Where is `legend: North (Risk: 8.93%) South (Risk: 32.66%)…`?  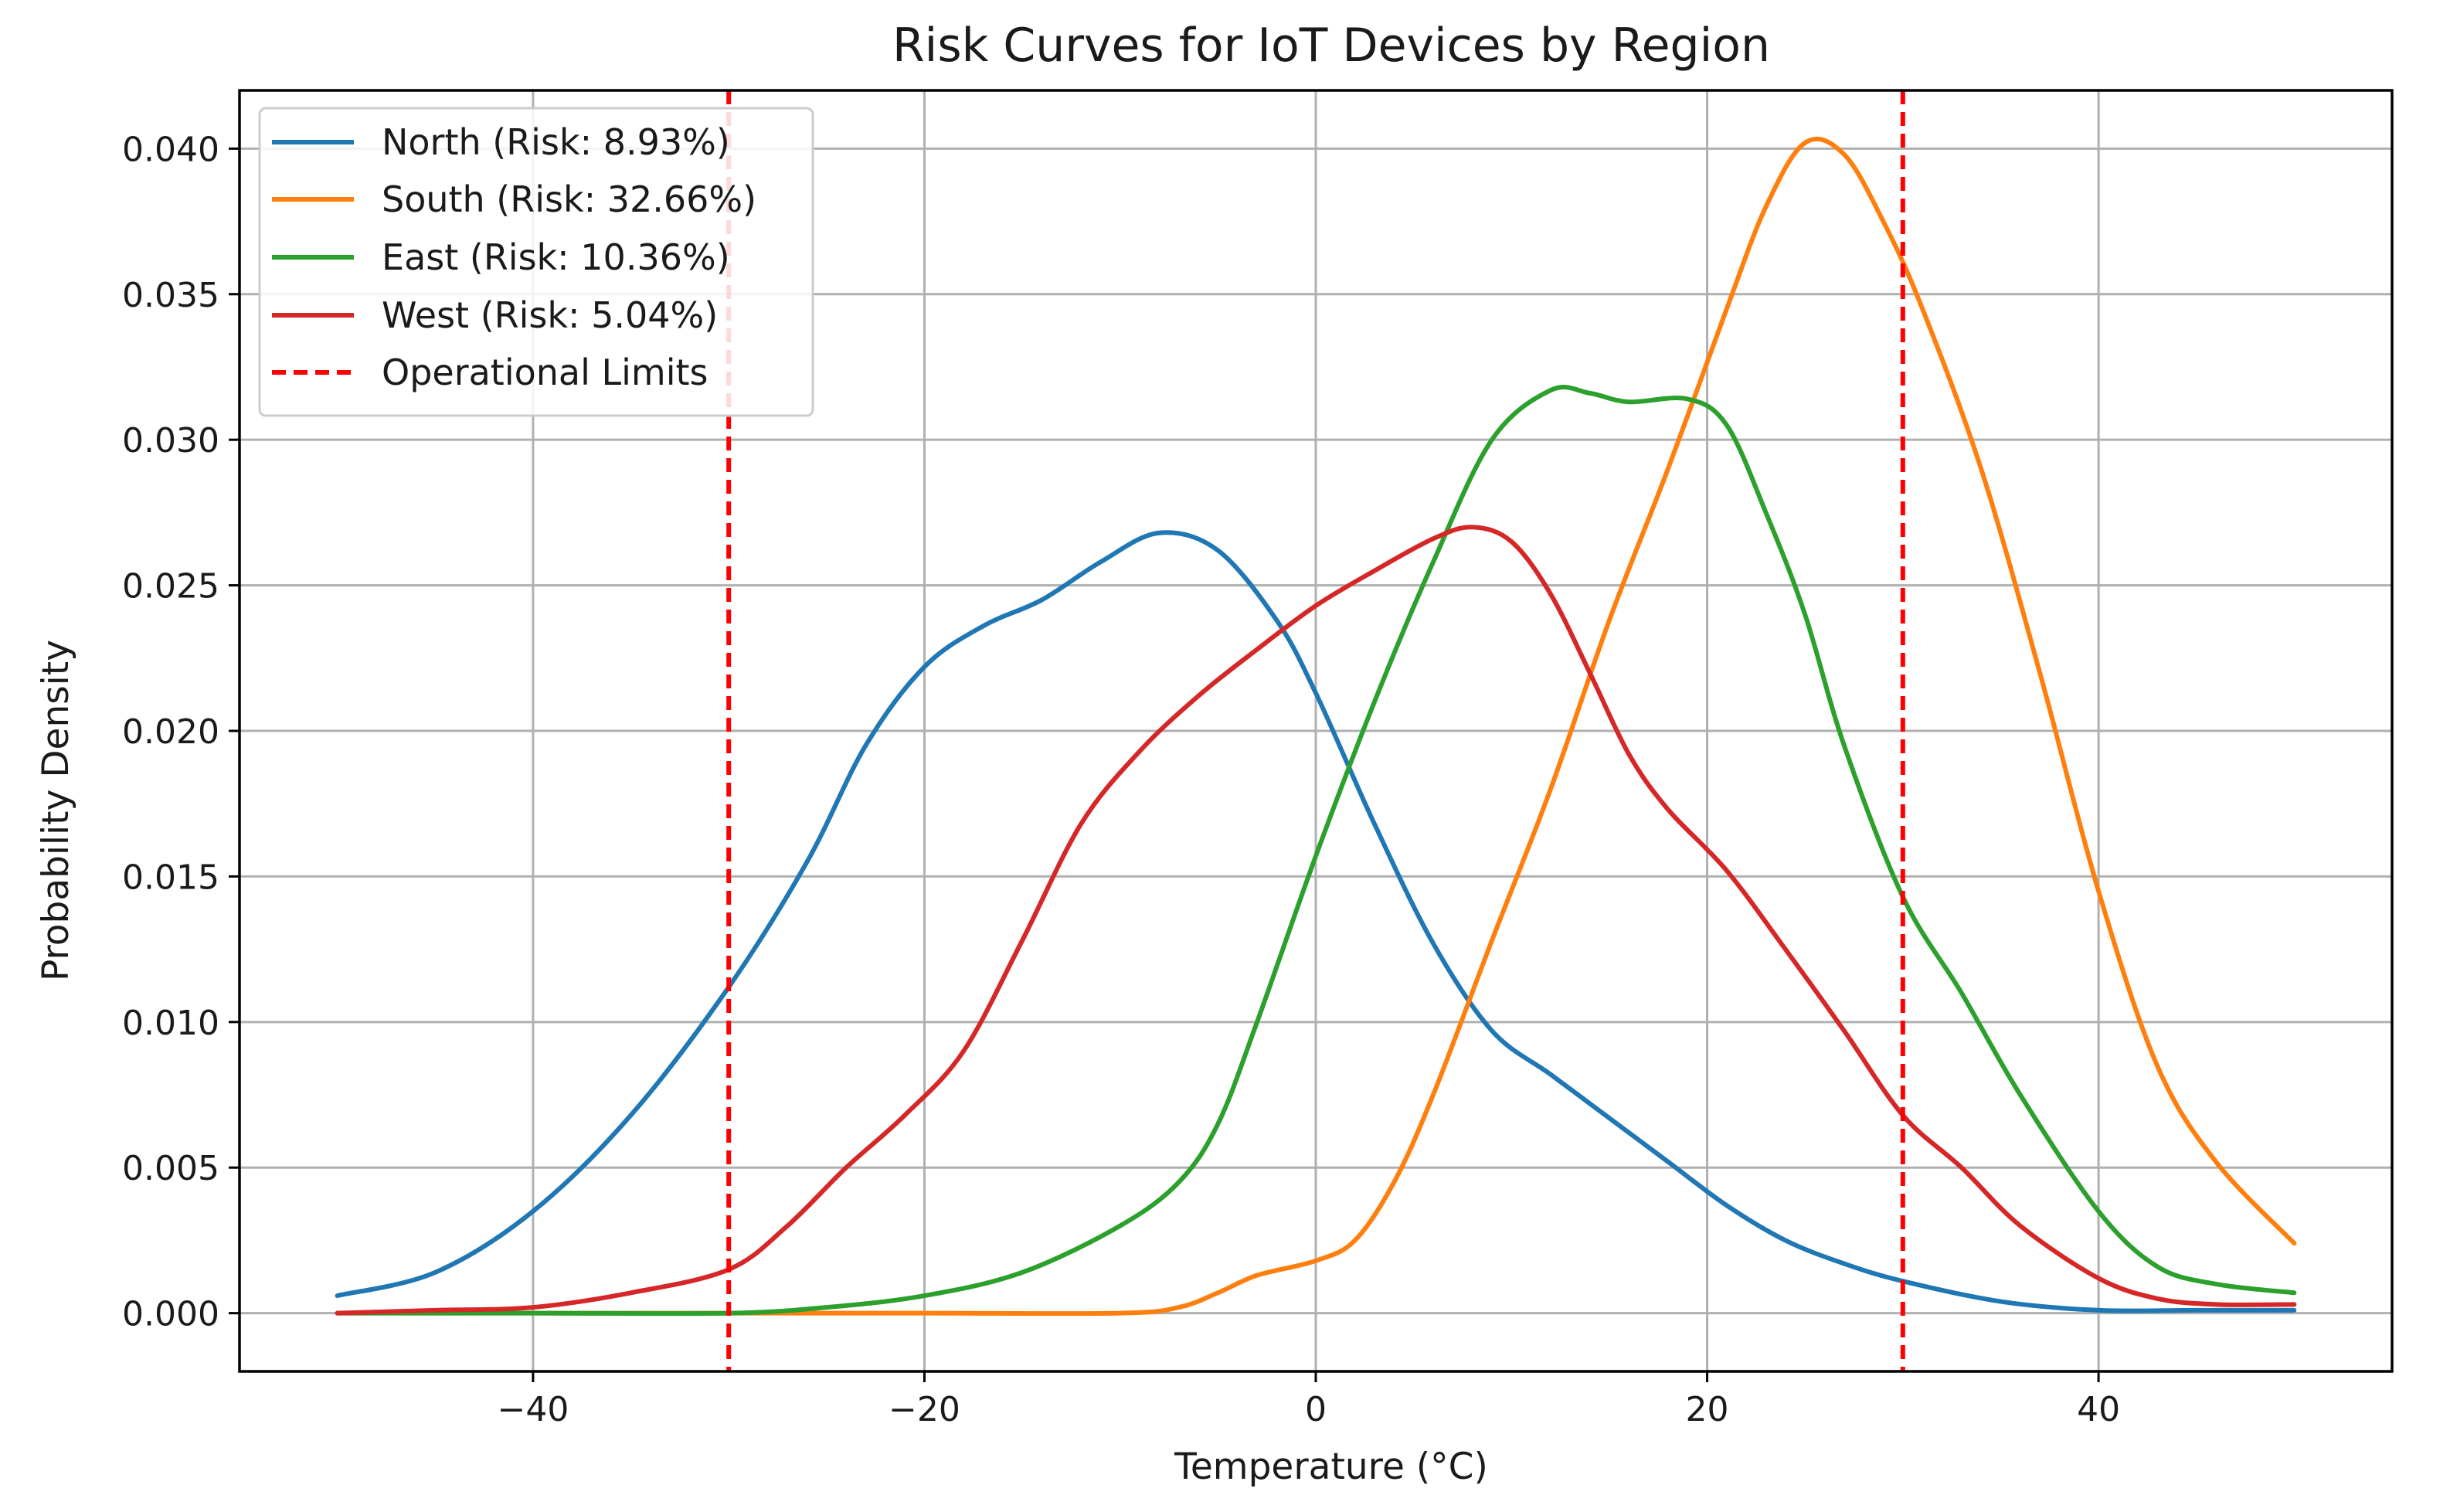 legend: North (Risk: 8.93%) South (Risk: 32.66%)… is located at coordinates (536, 262).